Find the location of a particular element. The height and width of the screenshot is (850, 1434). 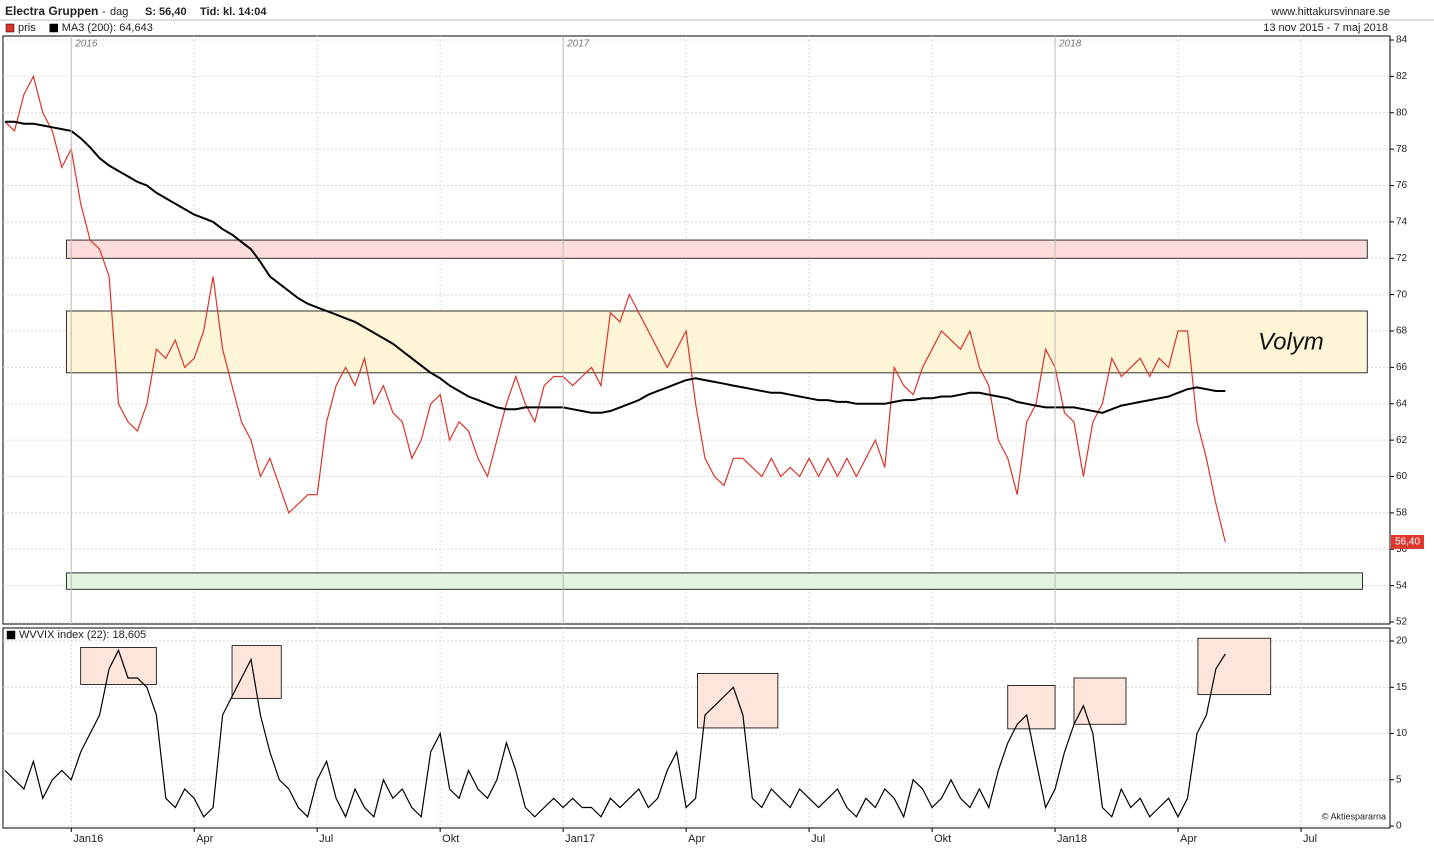

period: dag is located at coordinates (119, 12).